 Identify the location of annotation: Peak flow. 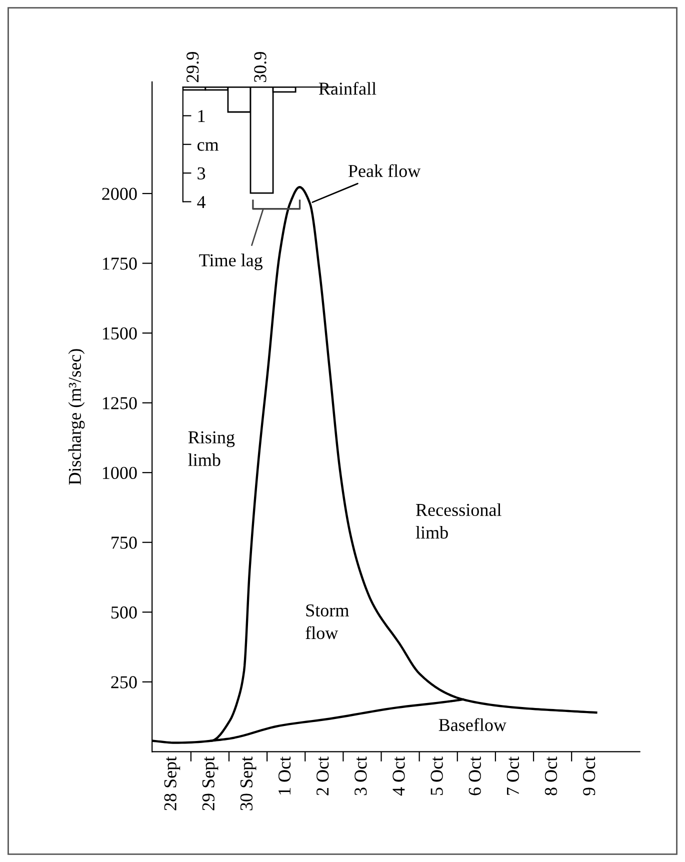
(384, 171).